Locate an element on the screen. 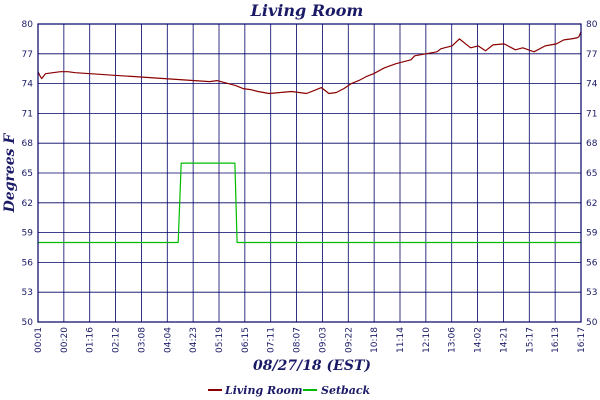 This screenshot has width=600, height=400. x-tick-label: 03:08 is located at coordinates (142, 340).